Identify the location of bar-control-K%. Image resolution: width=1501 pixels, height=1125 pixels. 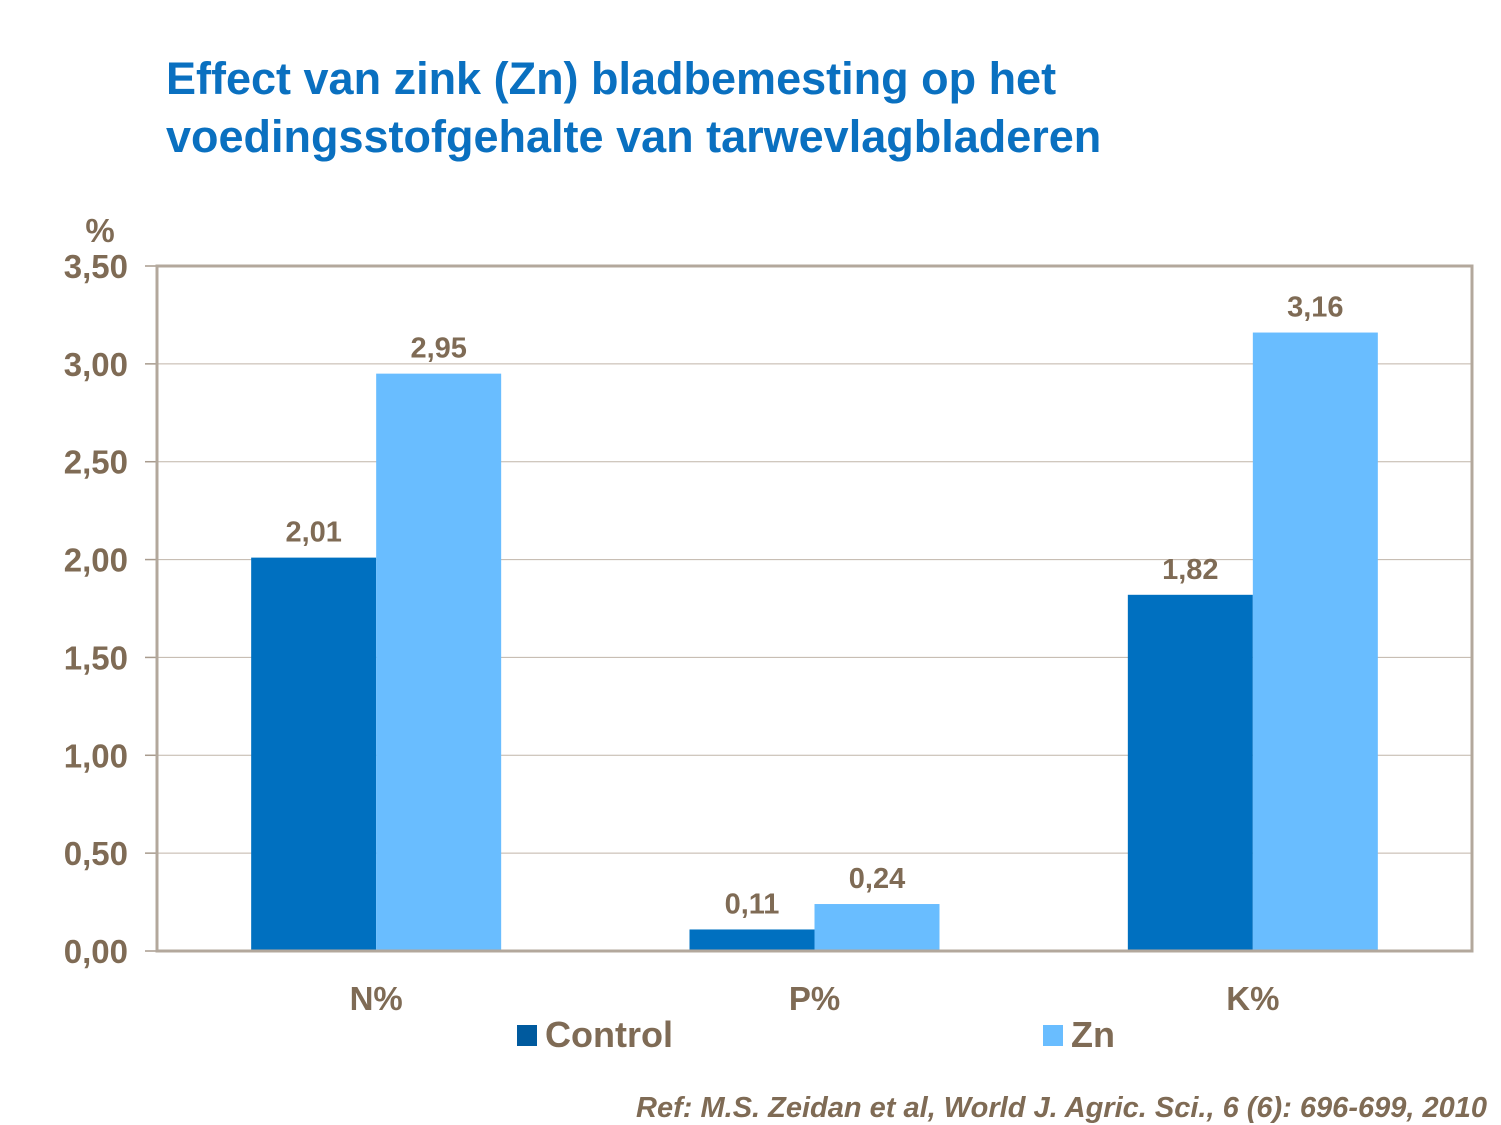
(1190, 772).